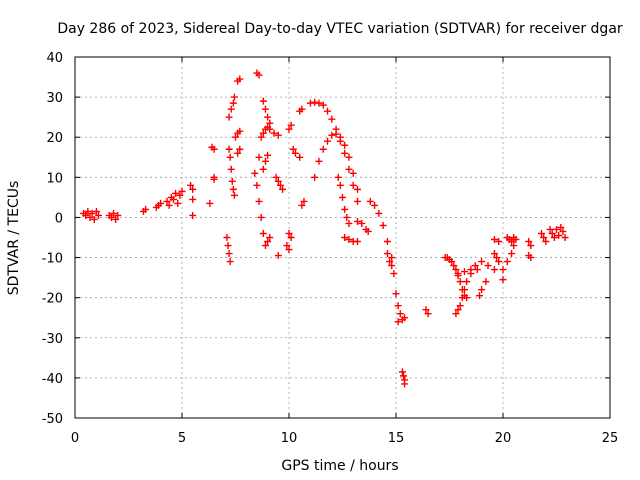 The width and height of the screenshot is (640, 480). What do you see at coordinates (54, 178) in the screenshot?
I see `y-tick-label: 10` at bounding box center [54, 178].